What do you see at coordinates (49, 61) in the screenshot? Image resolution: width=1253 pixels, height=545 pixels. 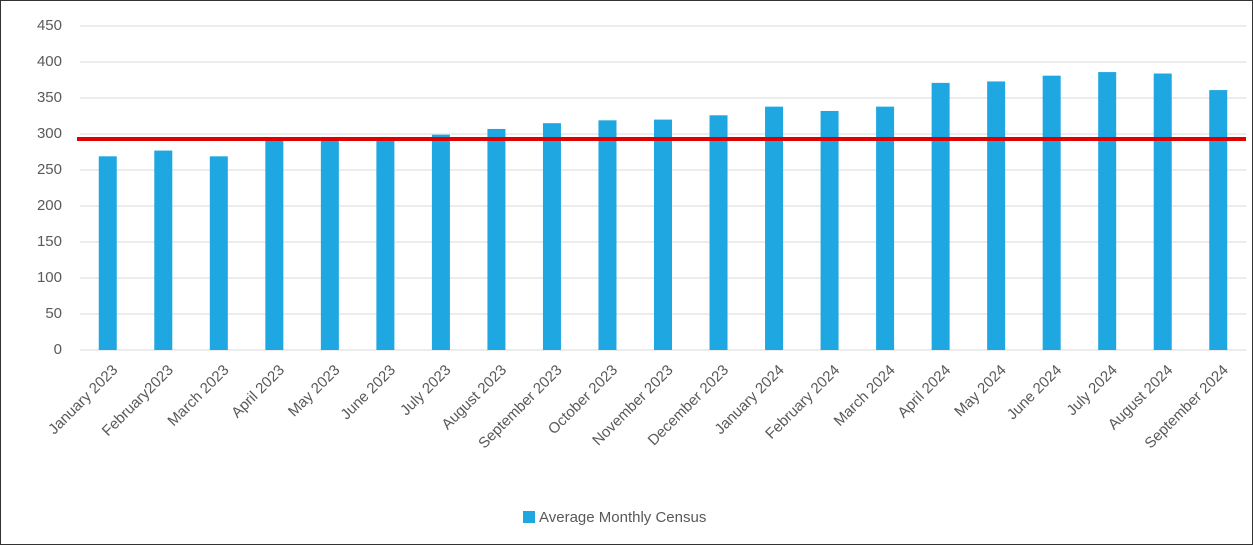 I see `y-tick-label: 400` at bounding box center [49, 61].